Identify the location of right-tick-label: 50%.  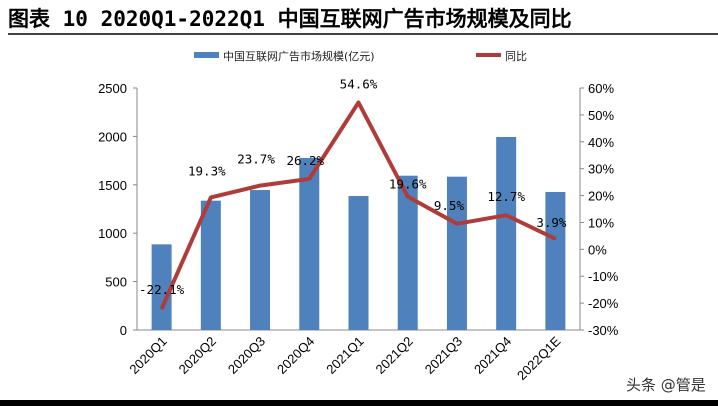
(601, 115).